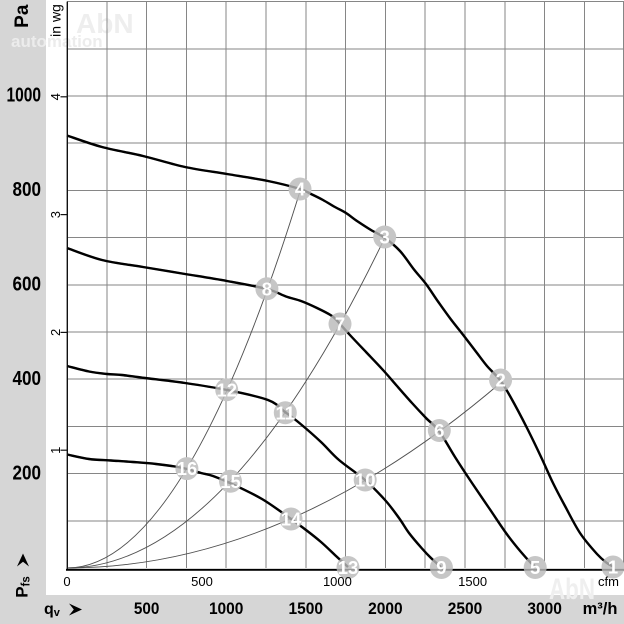 The image size is (624, 624). What do you see at coordinates (27, 474) in the screenshot?
I see `svg-text: 200` at bounding box center [27, 474].